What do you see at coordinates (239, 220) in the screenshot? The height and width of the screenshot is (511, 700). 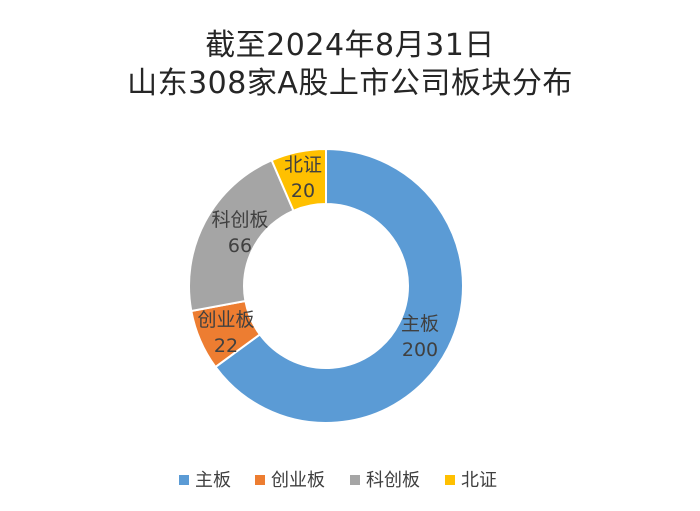 I see `slice-label-category-3: 科创板` at bounding box center [239, 220].